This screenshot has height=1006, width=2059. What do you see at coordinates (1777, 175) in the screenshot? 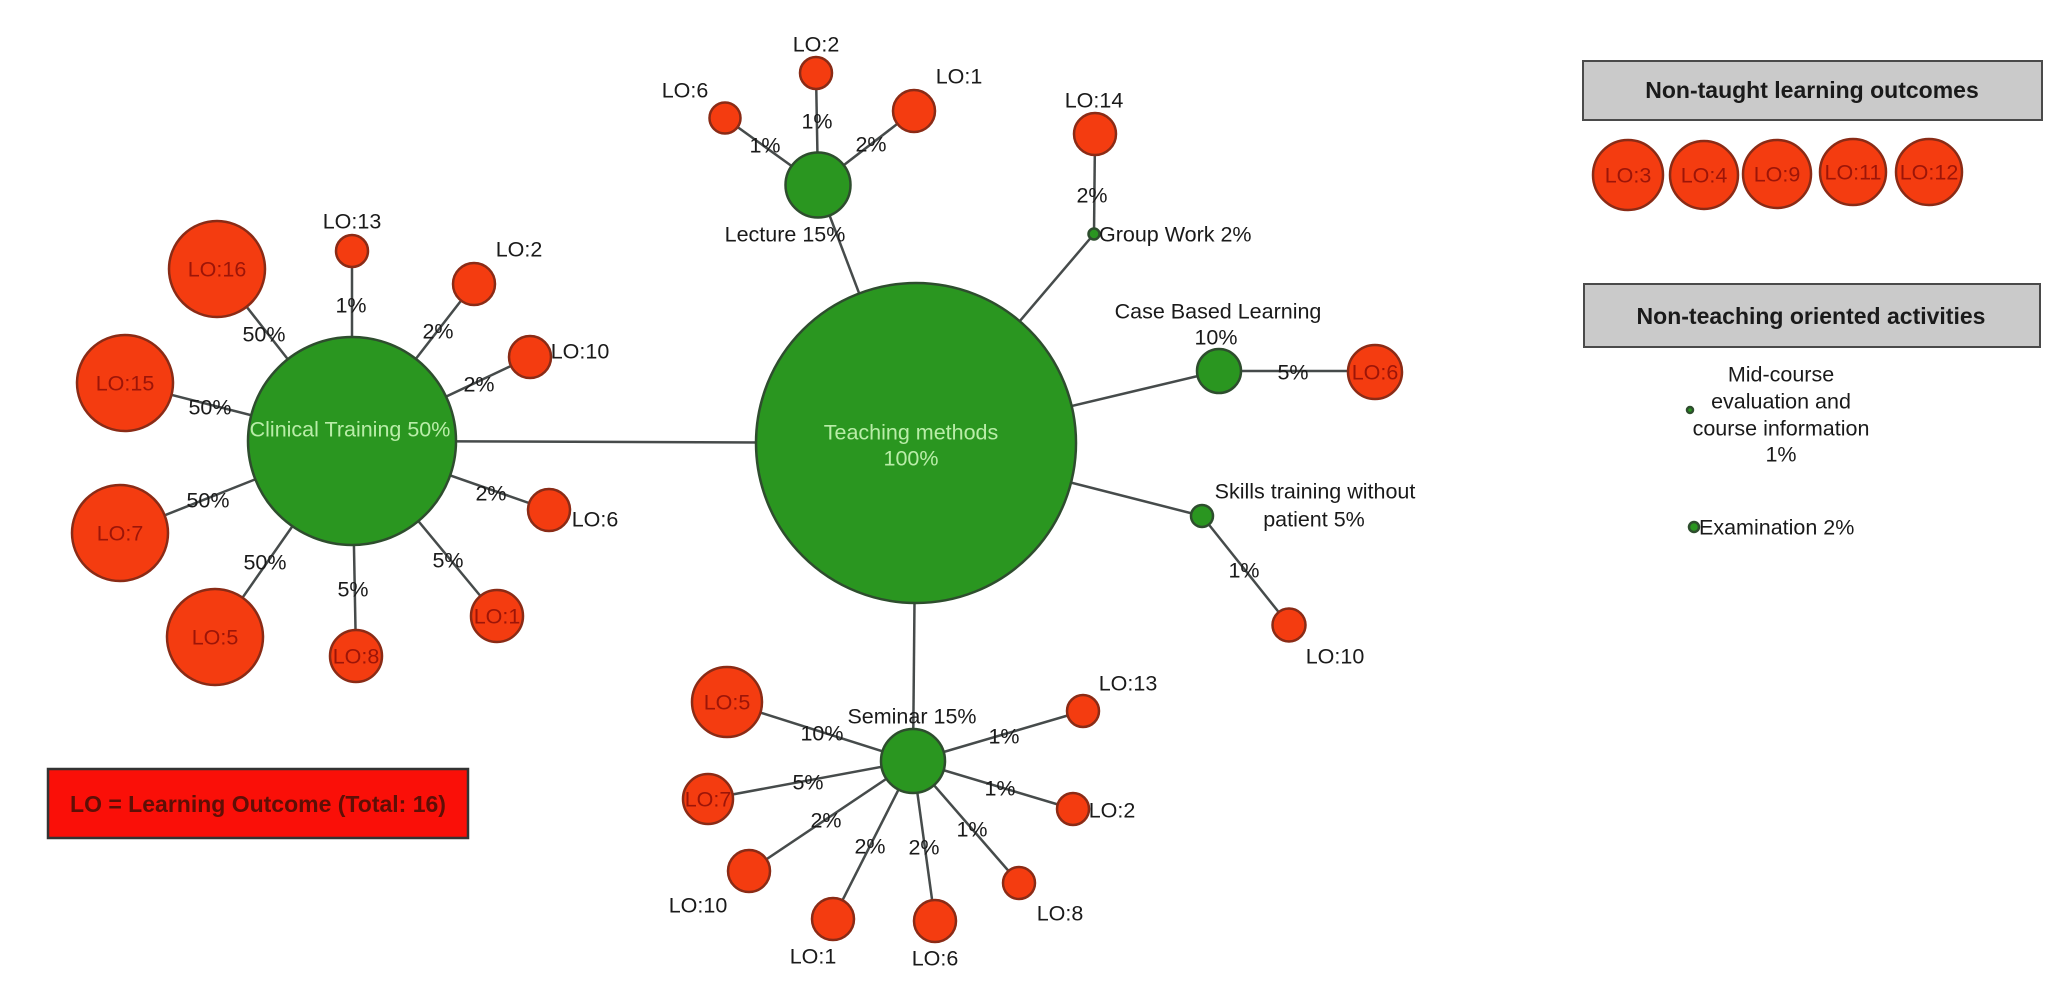
I see `svg-text: LO:9` at bounding box center [1777, 175].